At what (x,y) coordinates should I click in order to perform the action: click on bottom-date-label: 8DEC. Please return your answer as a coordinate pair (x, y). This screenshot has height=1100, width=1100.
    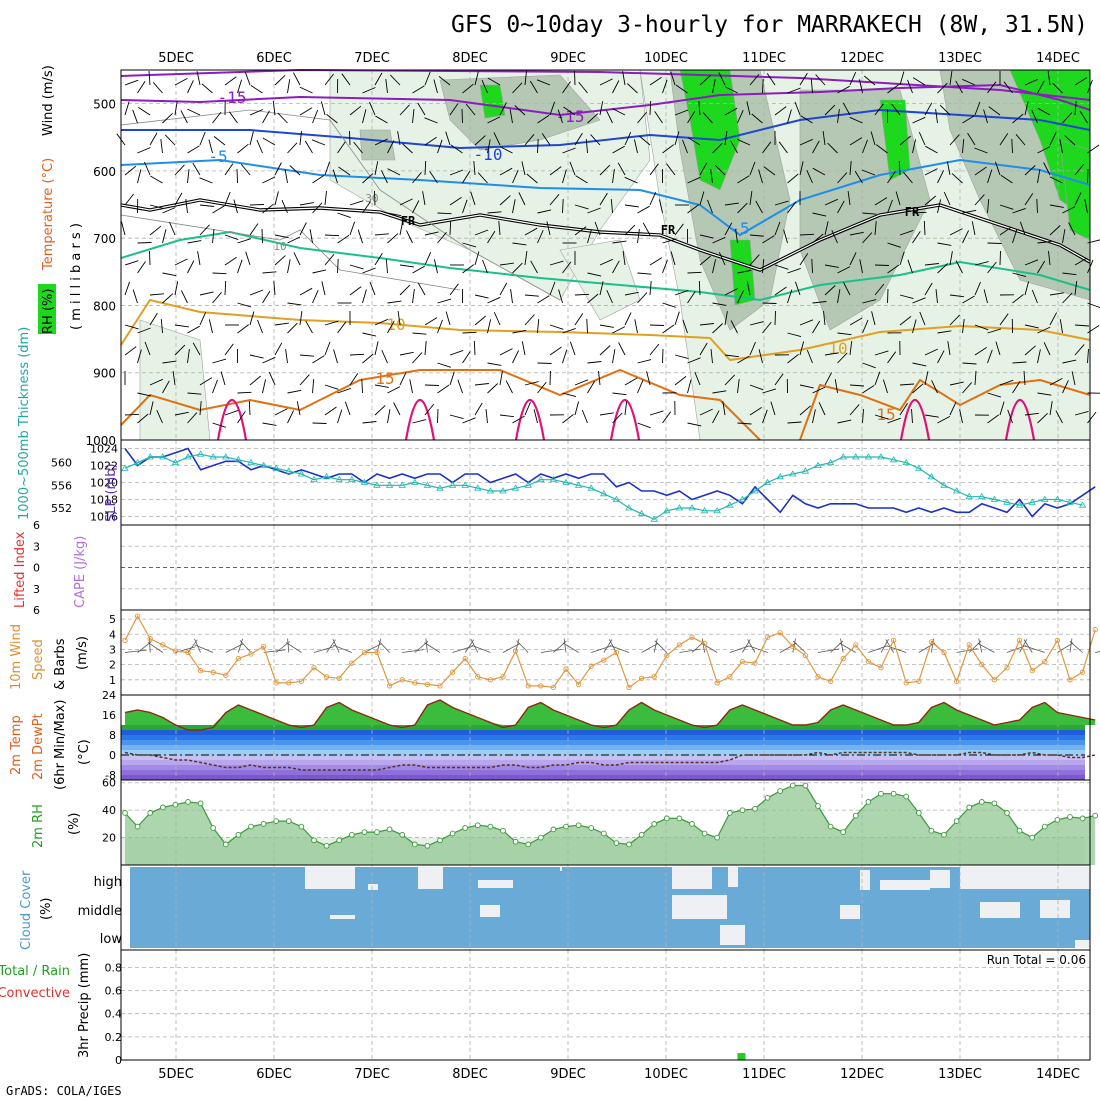
    Looking at the image, I should click on (470, 1074).